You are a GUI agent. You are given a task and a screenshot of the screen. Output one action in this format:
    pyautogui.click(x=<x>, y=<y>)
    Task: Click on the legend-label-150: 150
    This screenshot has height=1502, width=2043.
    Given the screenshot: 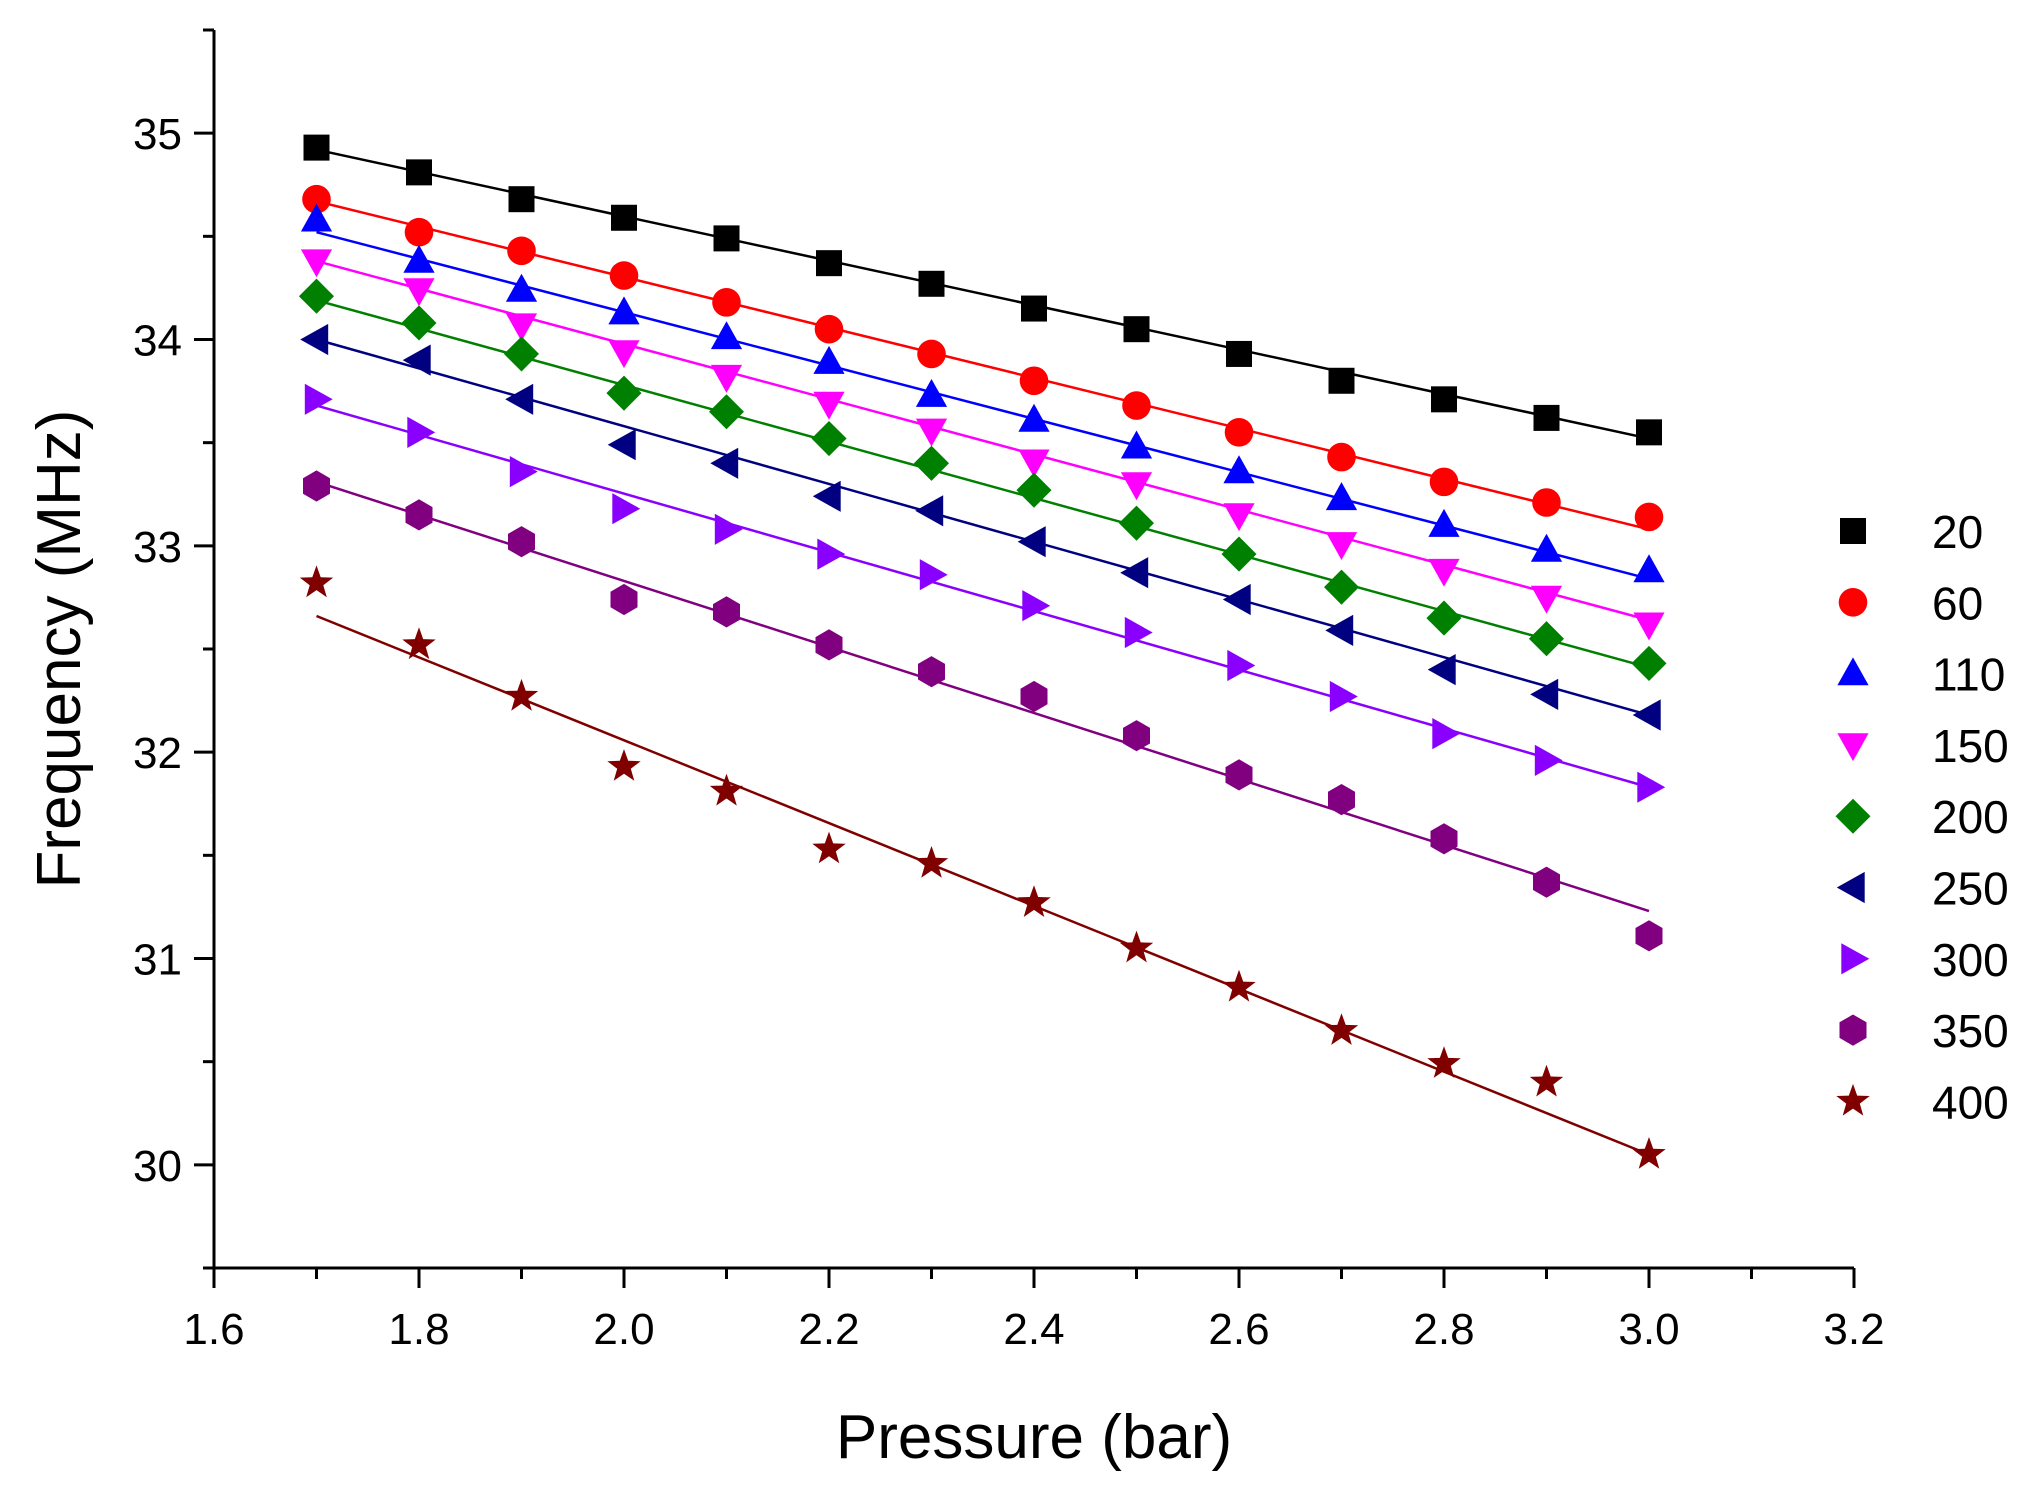 What is the action you would take?
    pyautogui.click(x=1970, y=746)
    